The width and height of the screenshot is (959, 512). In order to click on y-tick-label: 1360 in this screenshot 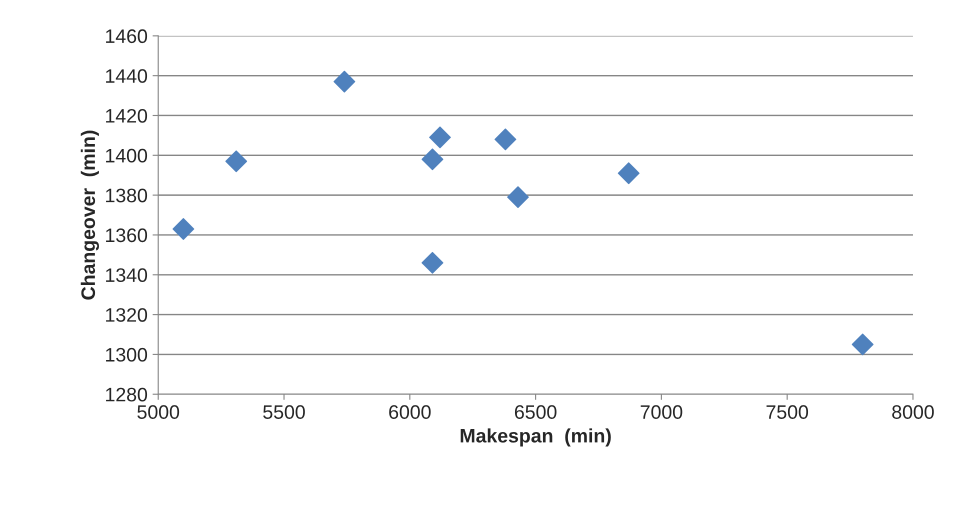, I will do `click(127, 235)`.